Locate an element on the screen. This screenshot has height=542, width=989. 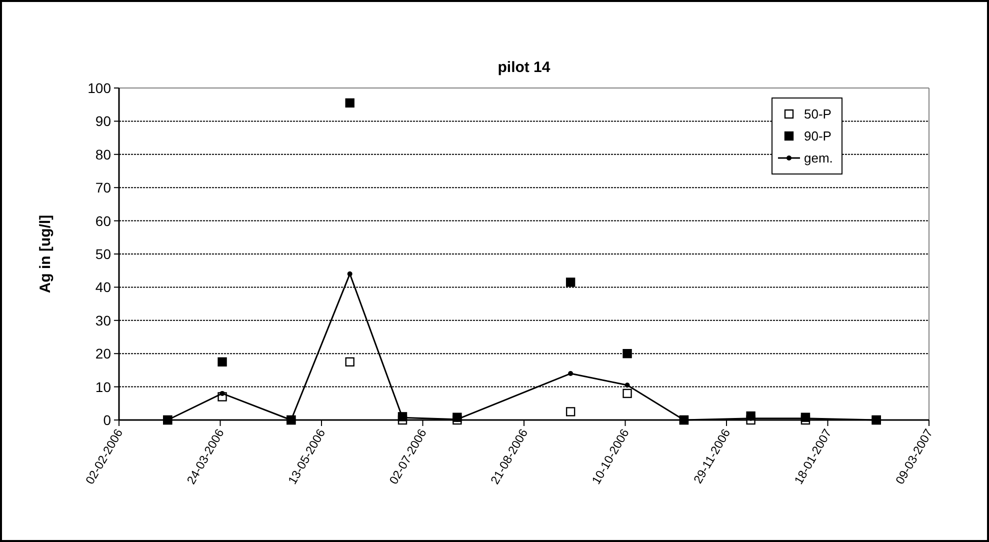
y-tick-label: 40 is located at coordinates (103, 287).